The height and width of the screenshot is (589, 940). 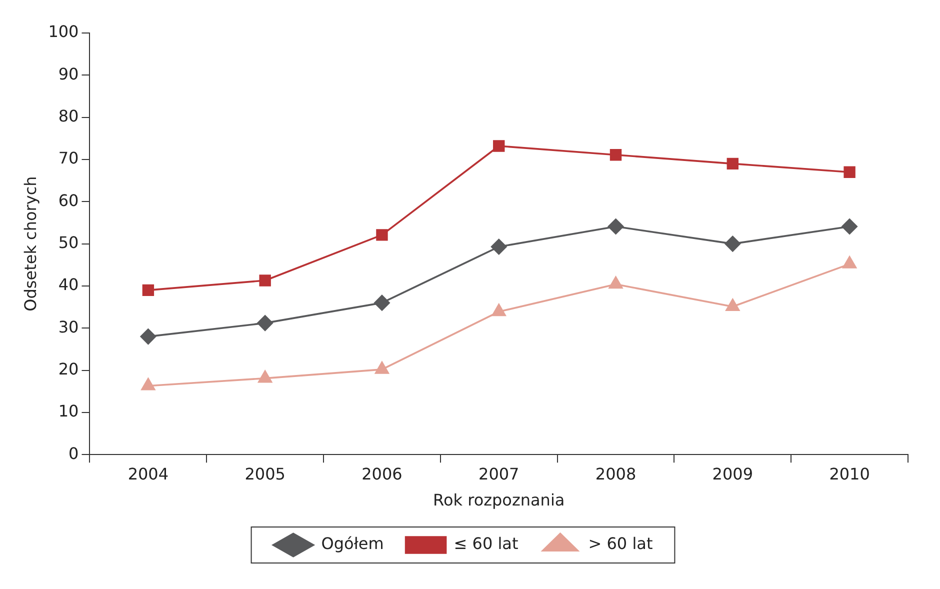 What do you see at coordinates (148, 474) in the screenshot?
I see `x-tick-label: 2004` at bounding box center [148, 474].